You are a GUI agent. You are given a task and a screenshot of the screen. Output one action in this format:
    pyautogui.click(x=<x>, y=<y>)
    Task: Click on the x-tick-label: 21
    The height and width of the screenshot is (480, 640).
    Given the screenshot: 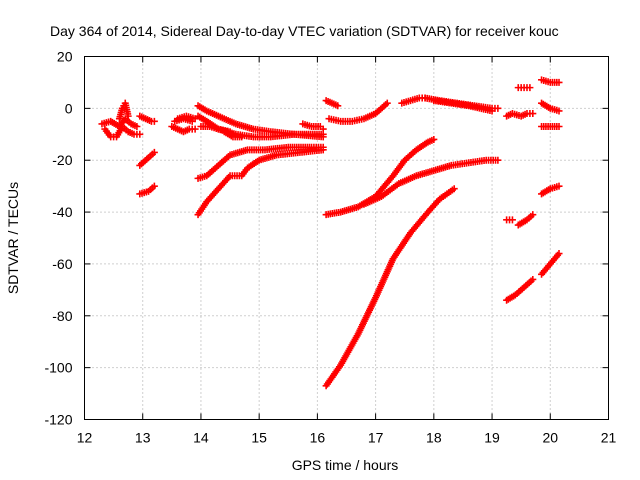 What is the action you would take?
    pyautogui.click(x=609, y=438)
    